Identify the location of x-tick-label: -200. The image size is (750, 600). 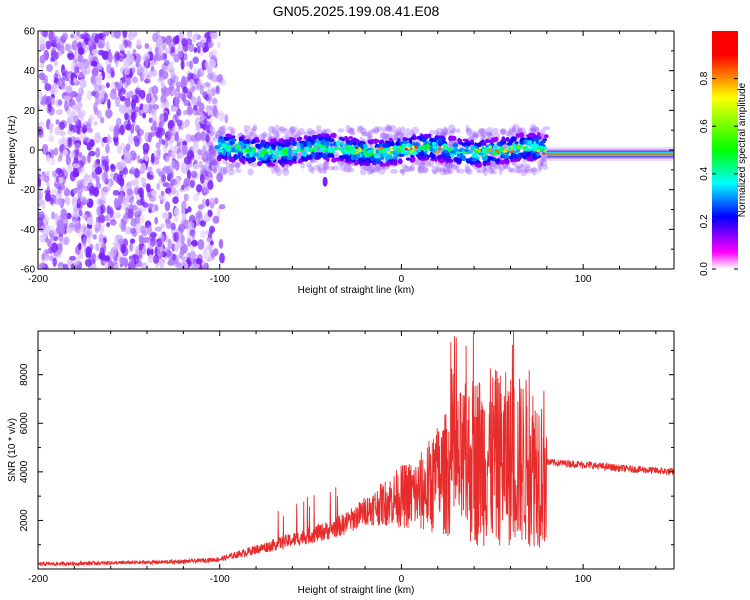
(38, 279).